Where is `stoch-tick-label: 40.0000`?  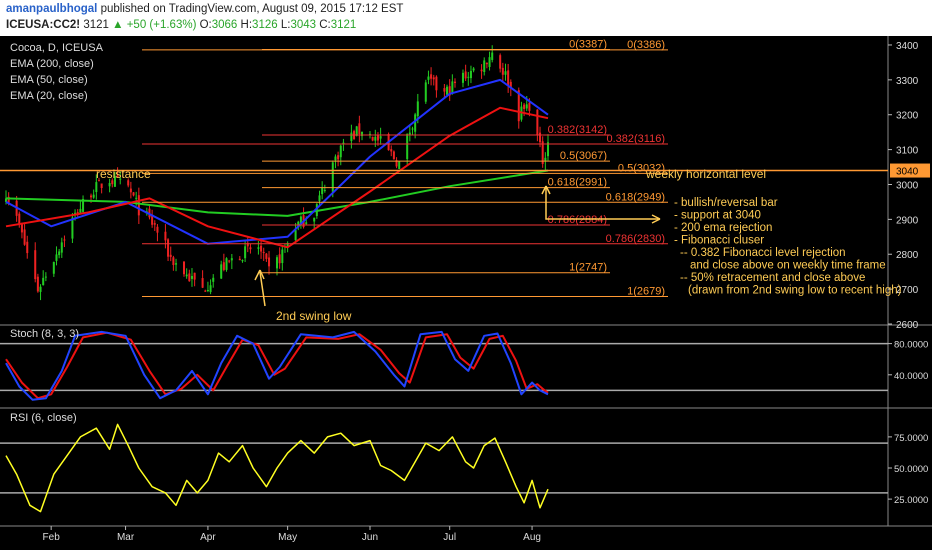 stoch-tick-label: 40.0000 is located at coordinates (911, 376).